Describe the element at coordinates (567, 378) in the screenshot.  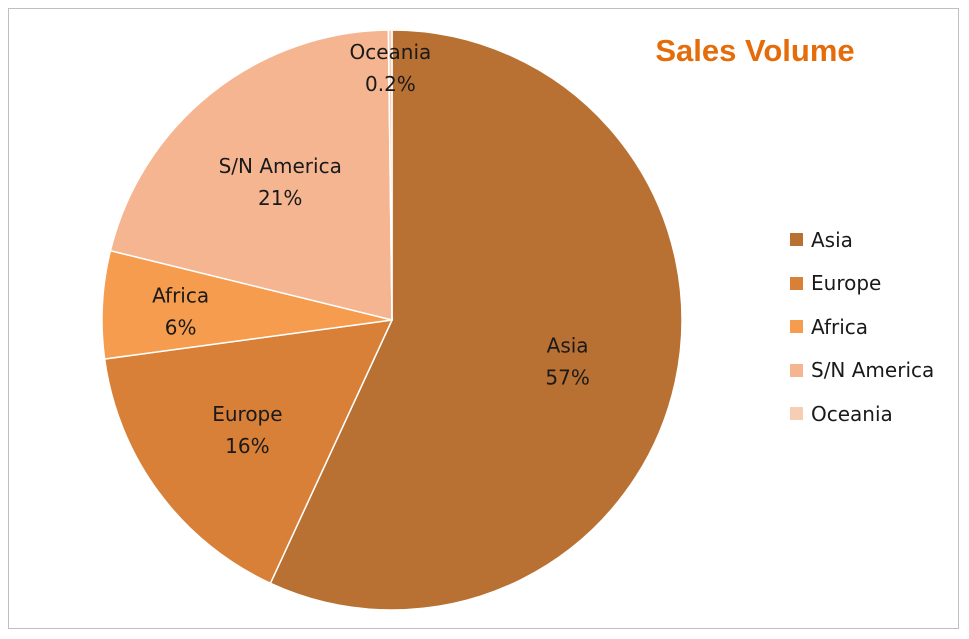
I see `slice-value-asia: 57%` at that location.